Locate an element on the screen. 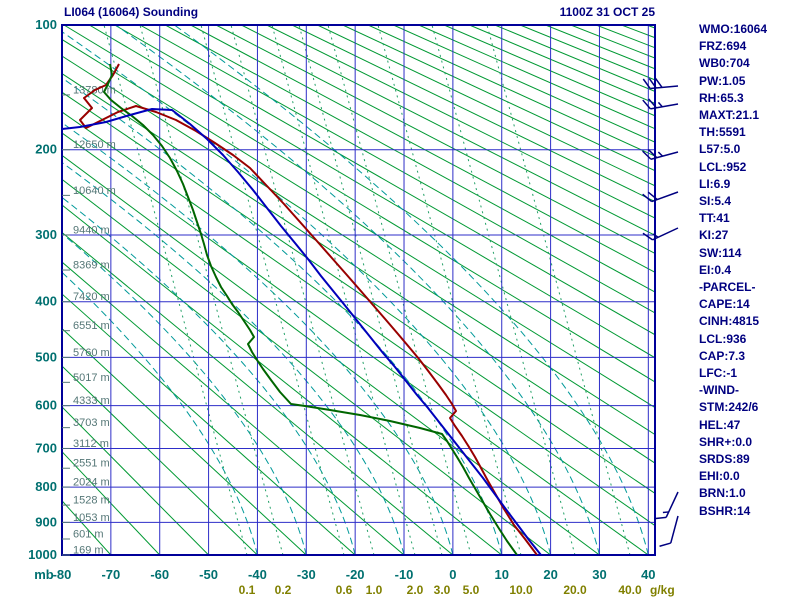 The image size is (800, 600). height-label: 12650 m is located at coordinates (94, 145).